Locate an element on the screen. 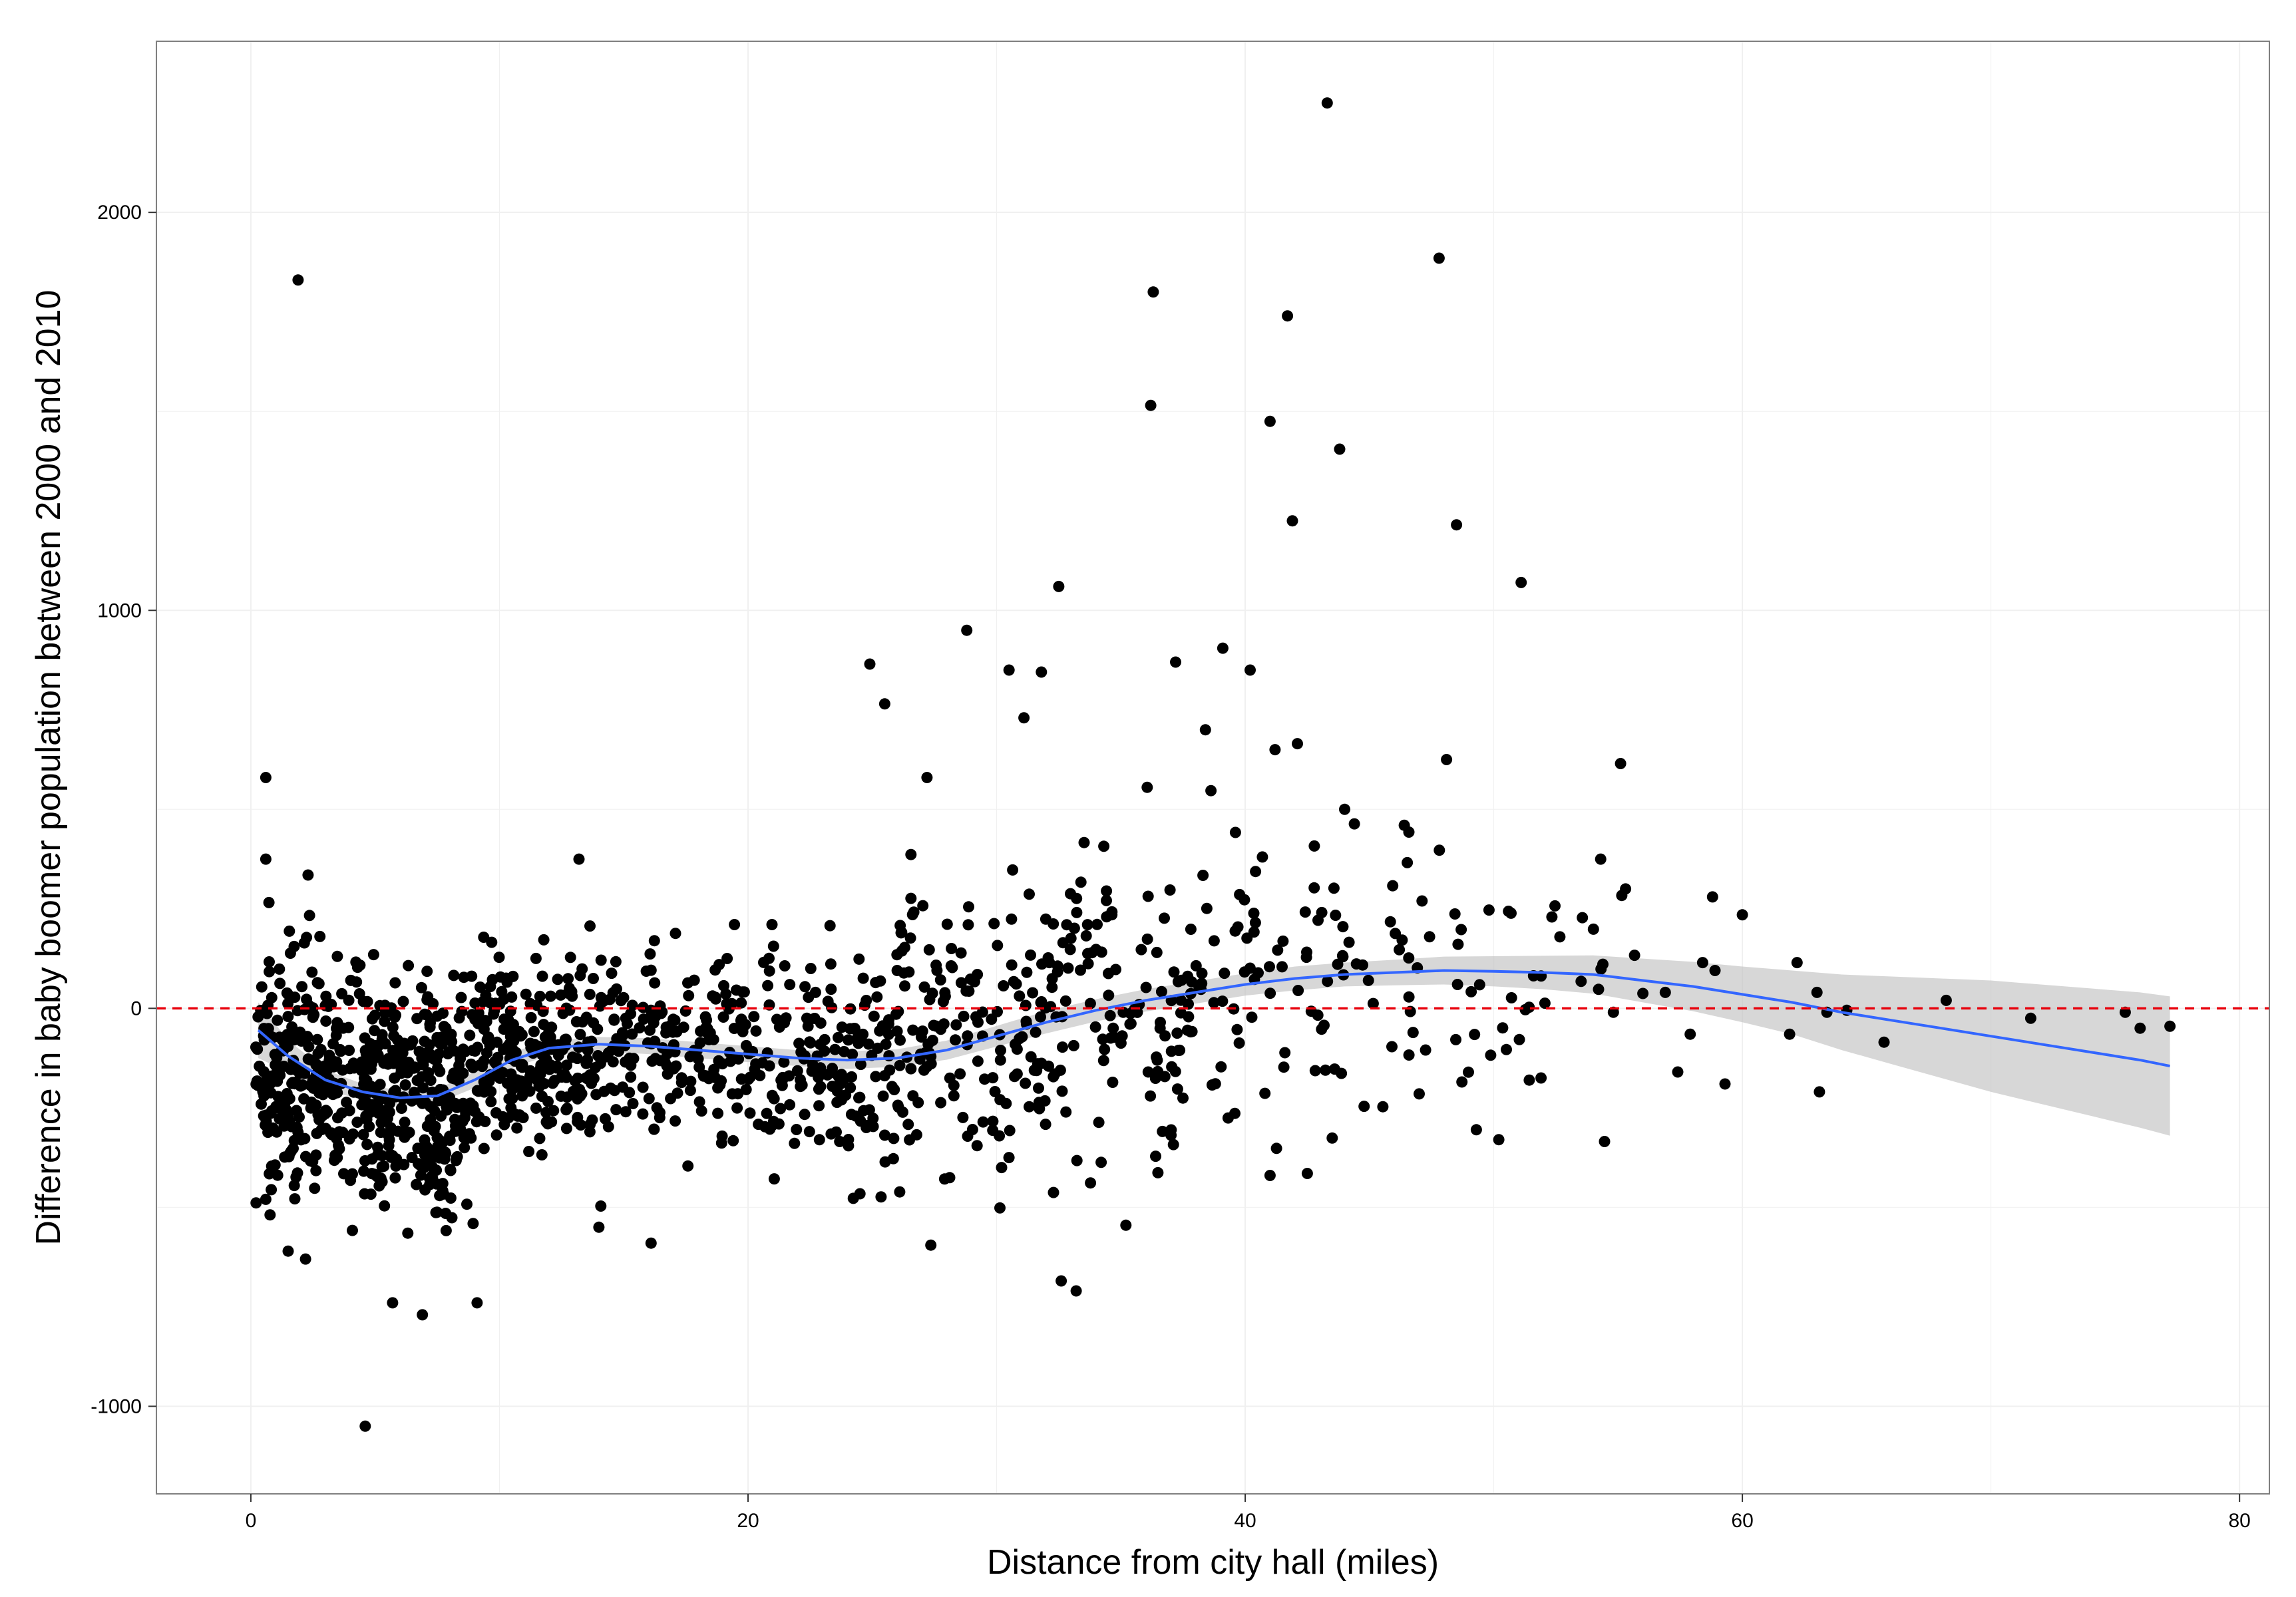  confidence-band-area is located at coordinates (1214, 1045).